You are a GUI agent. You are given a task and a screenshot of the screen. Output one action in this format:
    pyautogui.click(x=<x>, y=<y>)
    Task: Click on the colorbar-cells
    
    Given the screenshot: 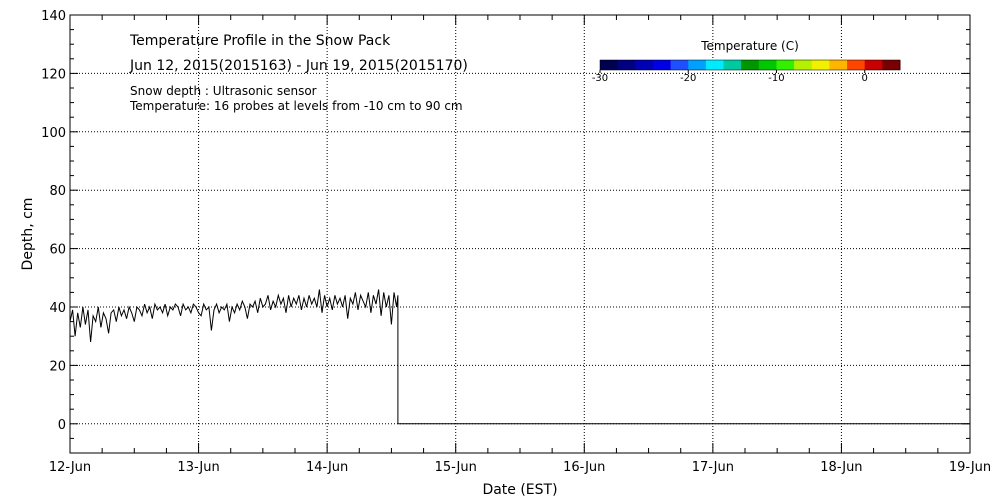 What is the action you would take?
    pyautogui.click(x=750, y=65)
    